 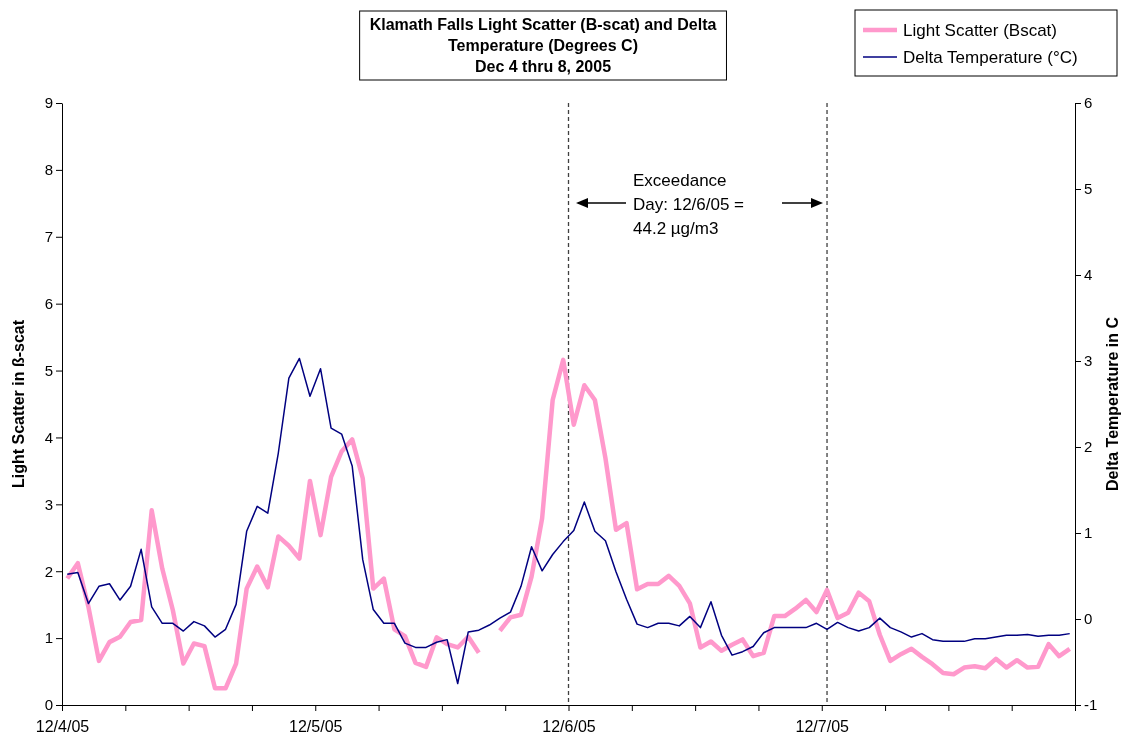 I want to click on y-tick-label: 1, so click(x=48, y=638).